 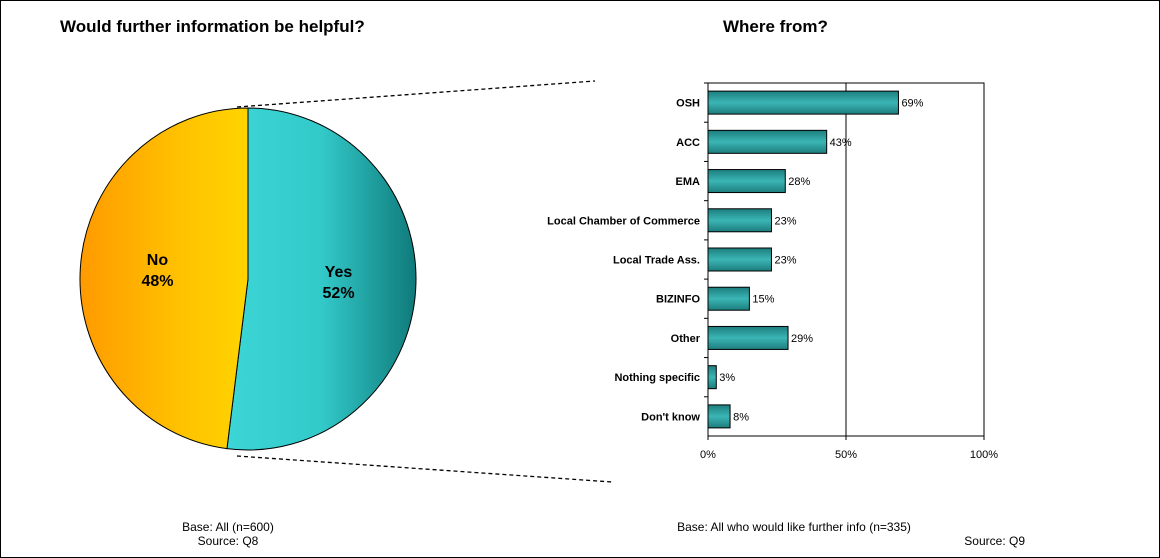 What do you see at coordinates (841, 143) in the screenshot?
I see `bar-value-label: 43%` at bounding box center [841, 143].